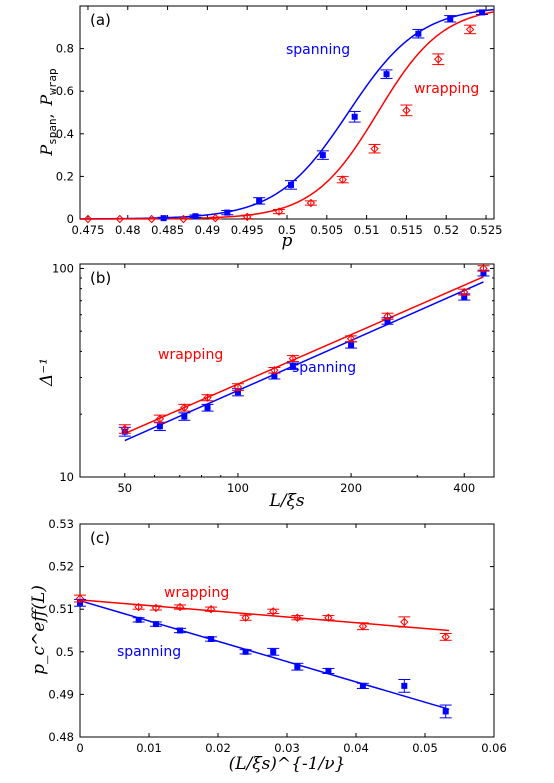 The width and height of the screenshot is (554, 783). Describe the element at coordinates (356, 748) in the screenshot. I see `c-x-tick-label: 0.04` at that location.